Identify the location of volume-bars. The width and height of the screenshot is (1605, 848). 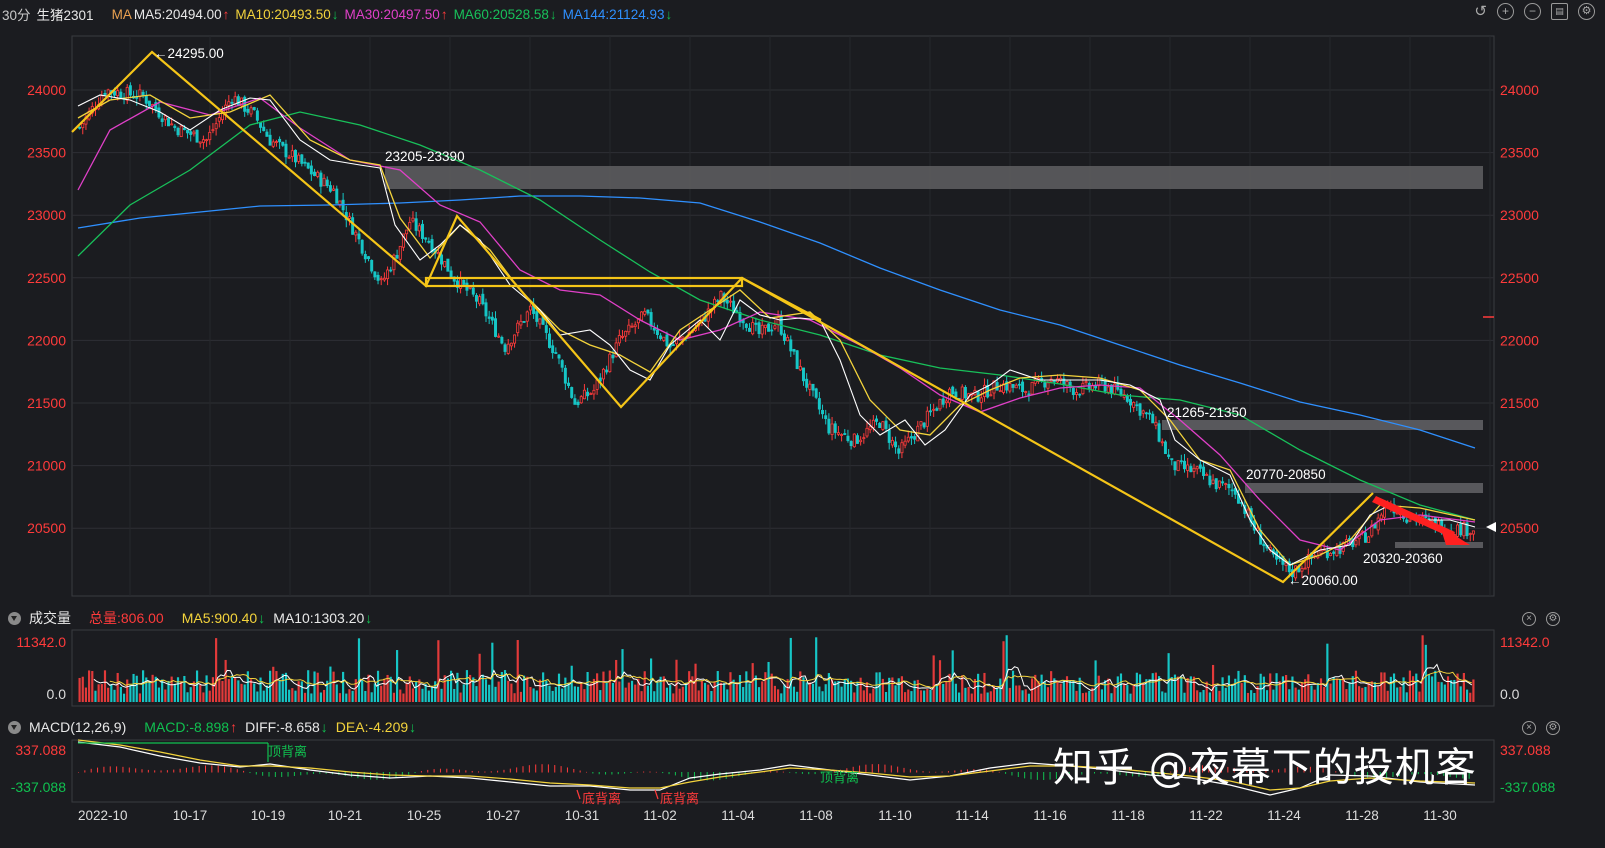
(776, 668).